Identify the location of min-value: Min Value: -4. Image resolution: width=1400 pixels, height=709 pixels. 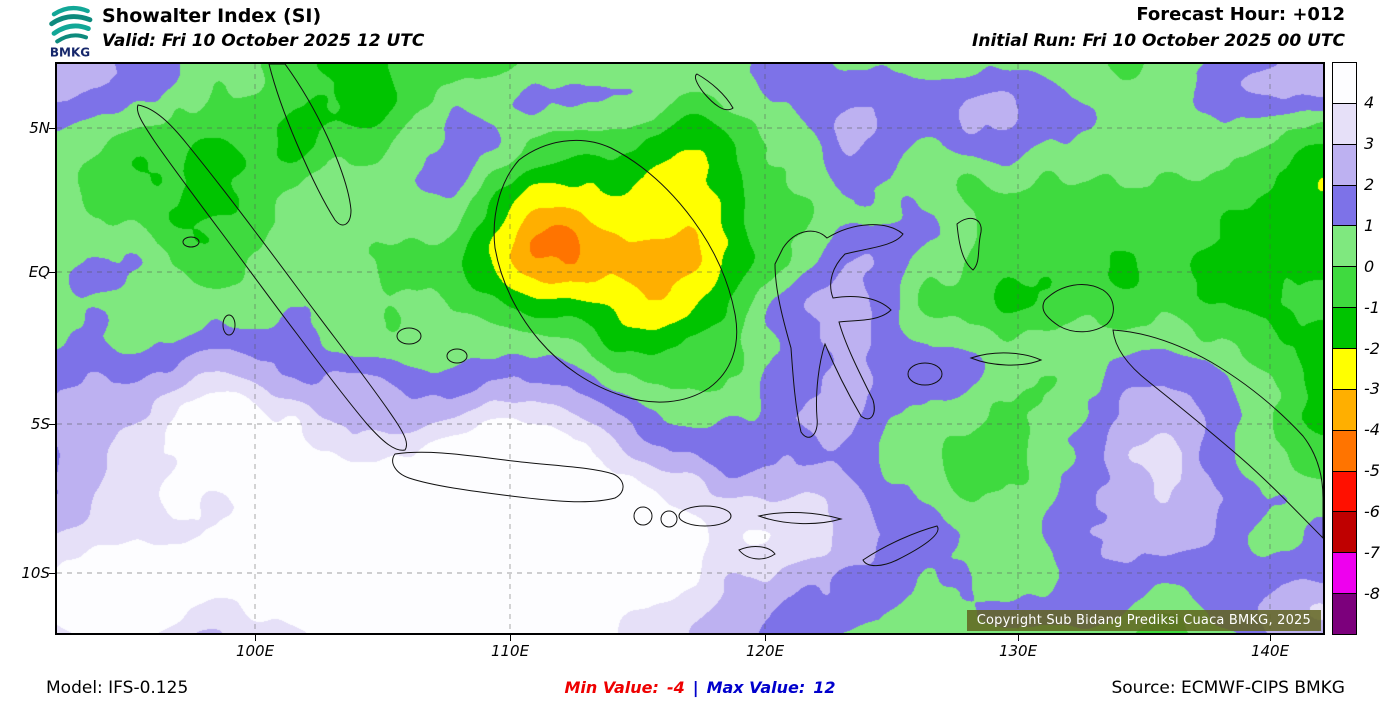
(624, 687).